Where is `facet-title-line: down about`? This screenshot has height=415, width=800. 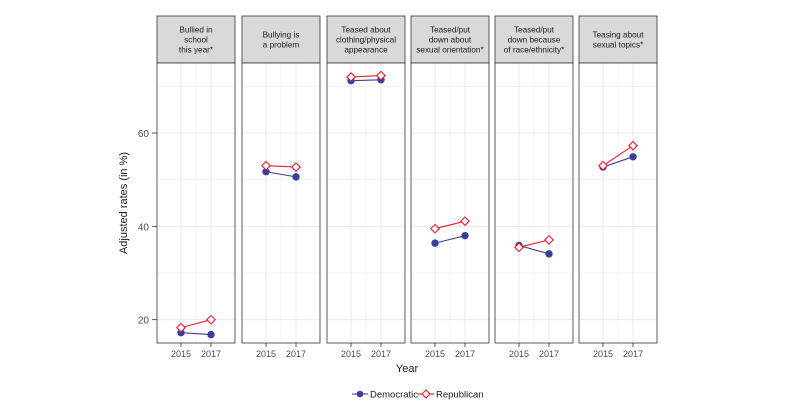
facet-title-line: down about is located at coordinates (450, 40).